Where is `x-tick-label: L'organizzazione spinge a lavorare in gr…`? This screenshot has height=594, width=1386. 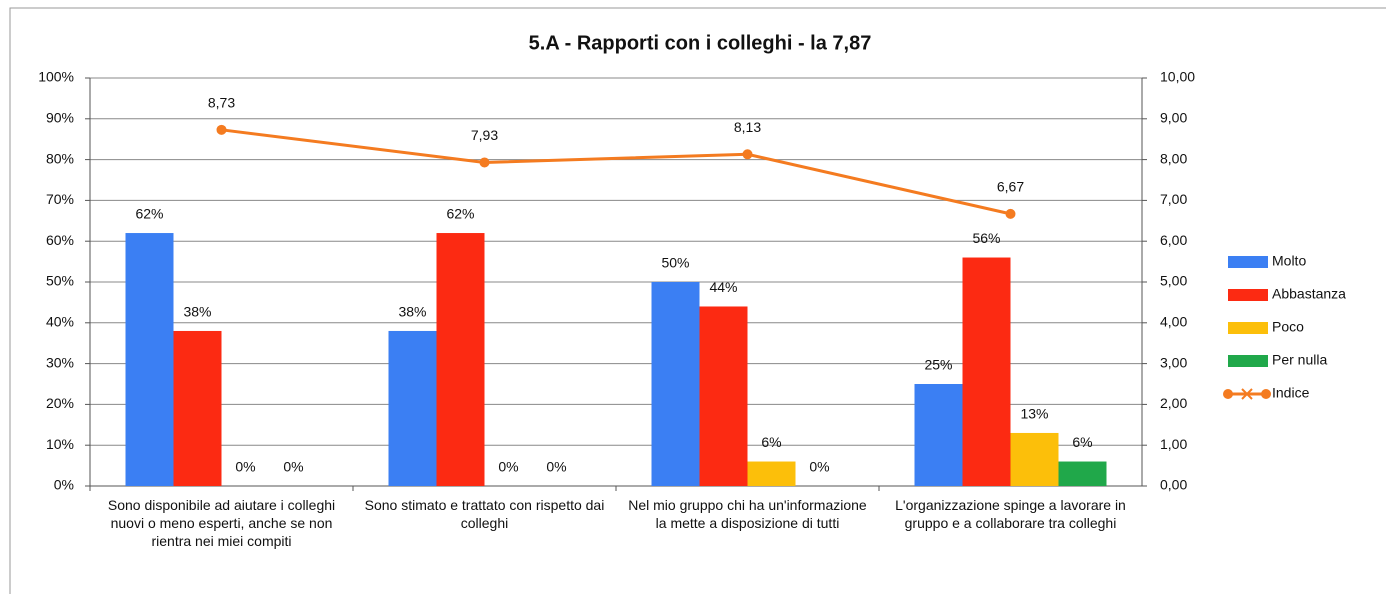
x-tick-label: L'organizzazione spinge a lavorare in gr… is located at coordinates (1010, 514).